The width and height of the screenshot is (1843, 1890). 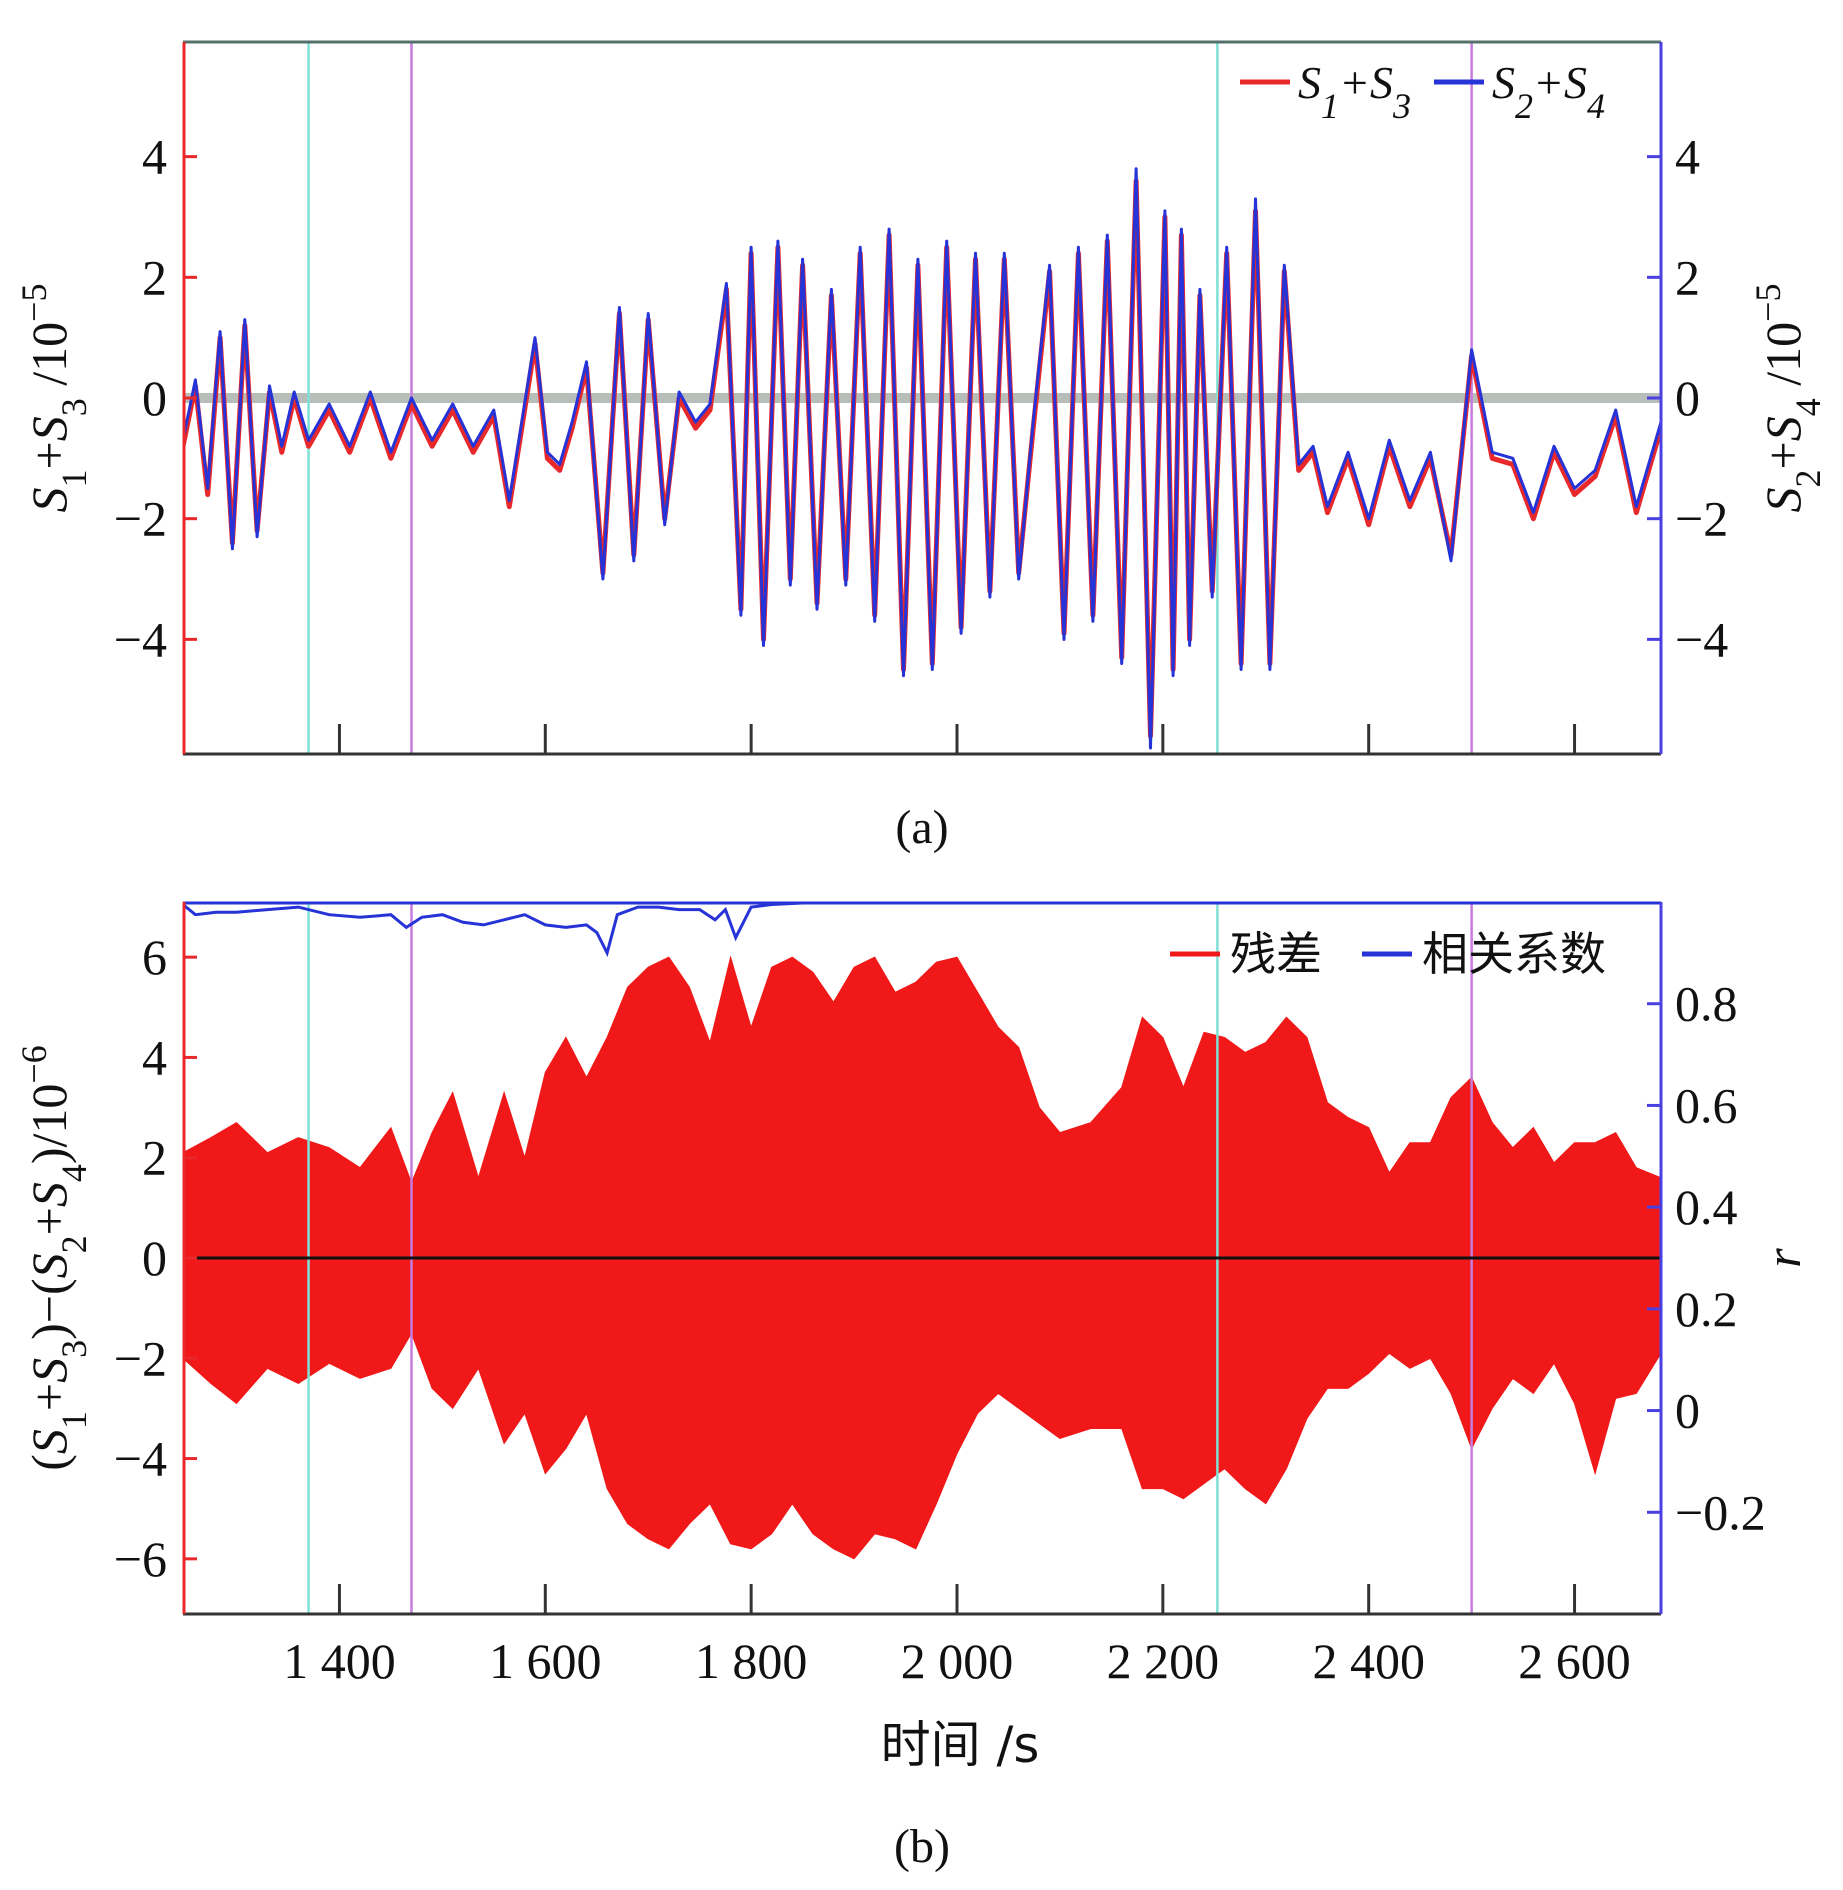 What do you see at coordinates (1422, 91) in the screenshot?
I see `panel-a-legend: S1+S3 S2+S4` at bounding box center [1422, 91].